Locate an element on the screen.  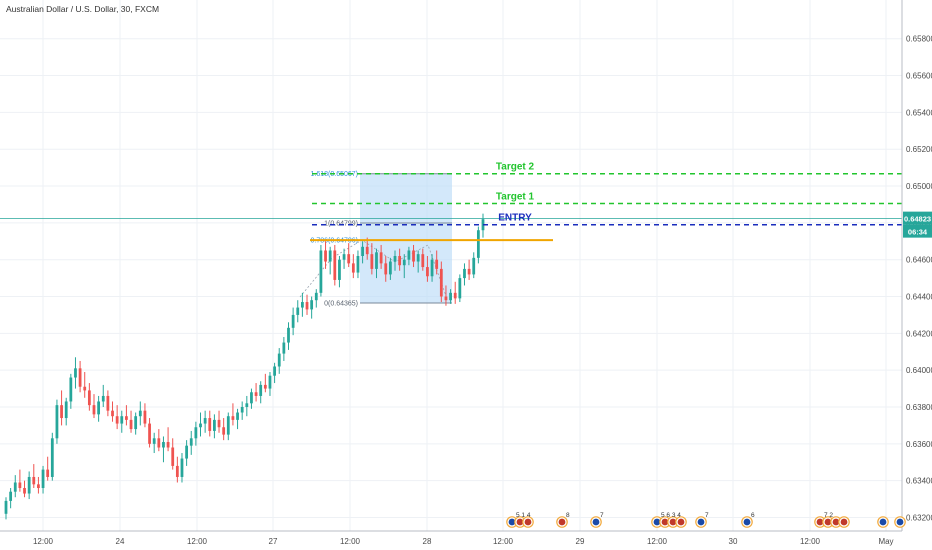
x-tick-label: 24 is located at coordinates (120, 541).